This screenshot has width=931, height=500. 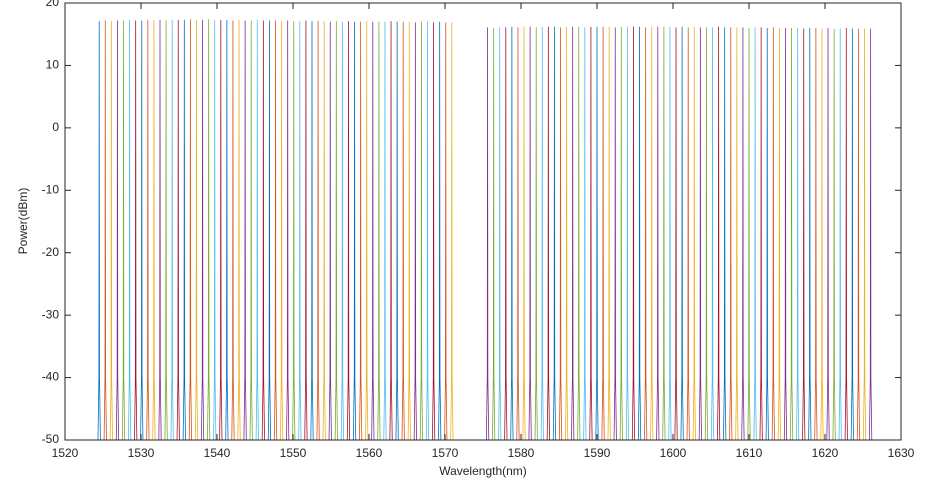 What do you see at coordinates (53, 65) in the screenshot?
I see `y-tick-label: 10` at bounding box center [53, 65].